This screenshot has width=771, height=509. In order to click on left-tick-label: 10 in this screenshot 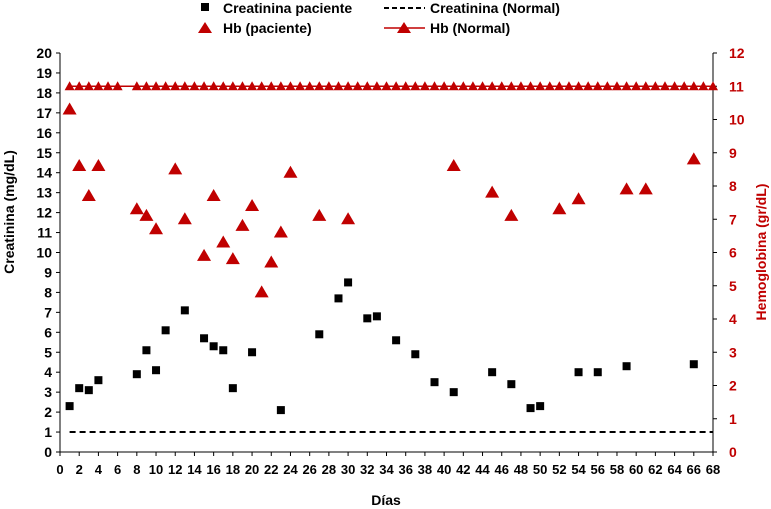, I will do `click(44, 253)`.